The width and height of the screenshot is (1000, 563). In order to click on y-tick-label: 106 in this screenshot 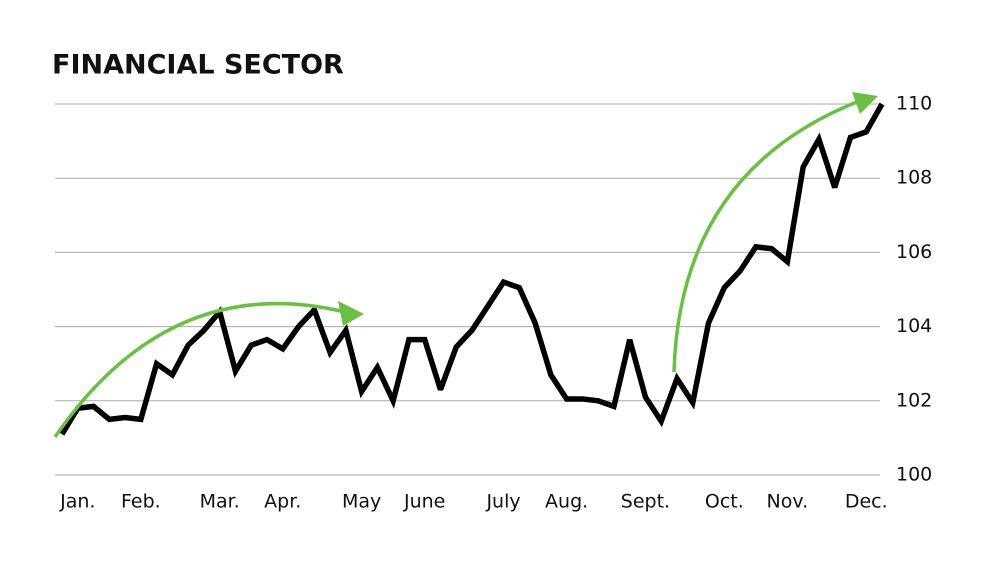, I will do `click(914, 252)`.